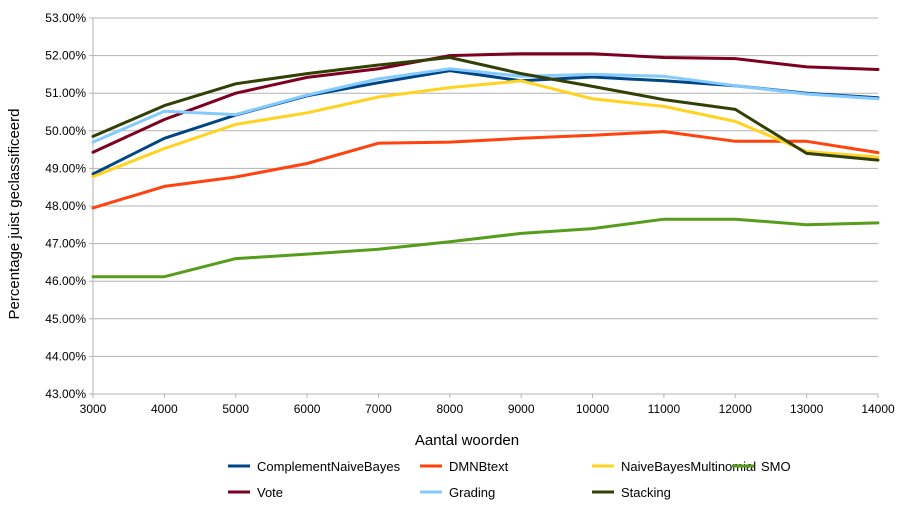 Image resolution: width=914 pixels, height=515 pixels. I want to click on y-tick-label: 45.00%, so click(65, 319).